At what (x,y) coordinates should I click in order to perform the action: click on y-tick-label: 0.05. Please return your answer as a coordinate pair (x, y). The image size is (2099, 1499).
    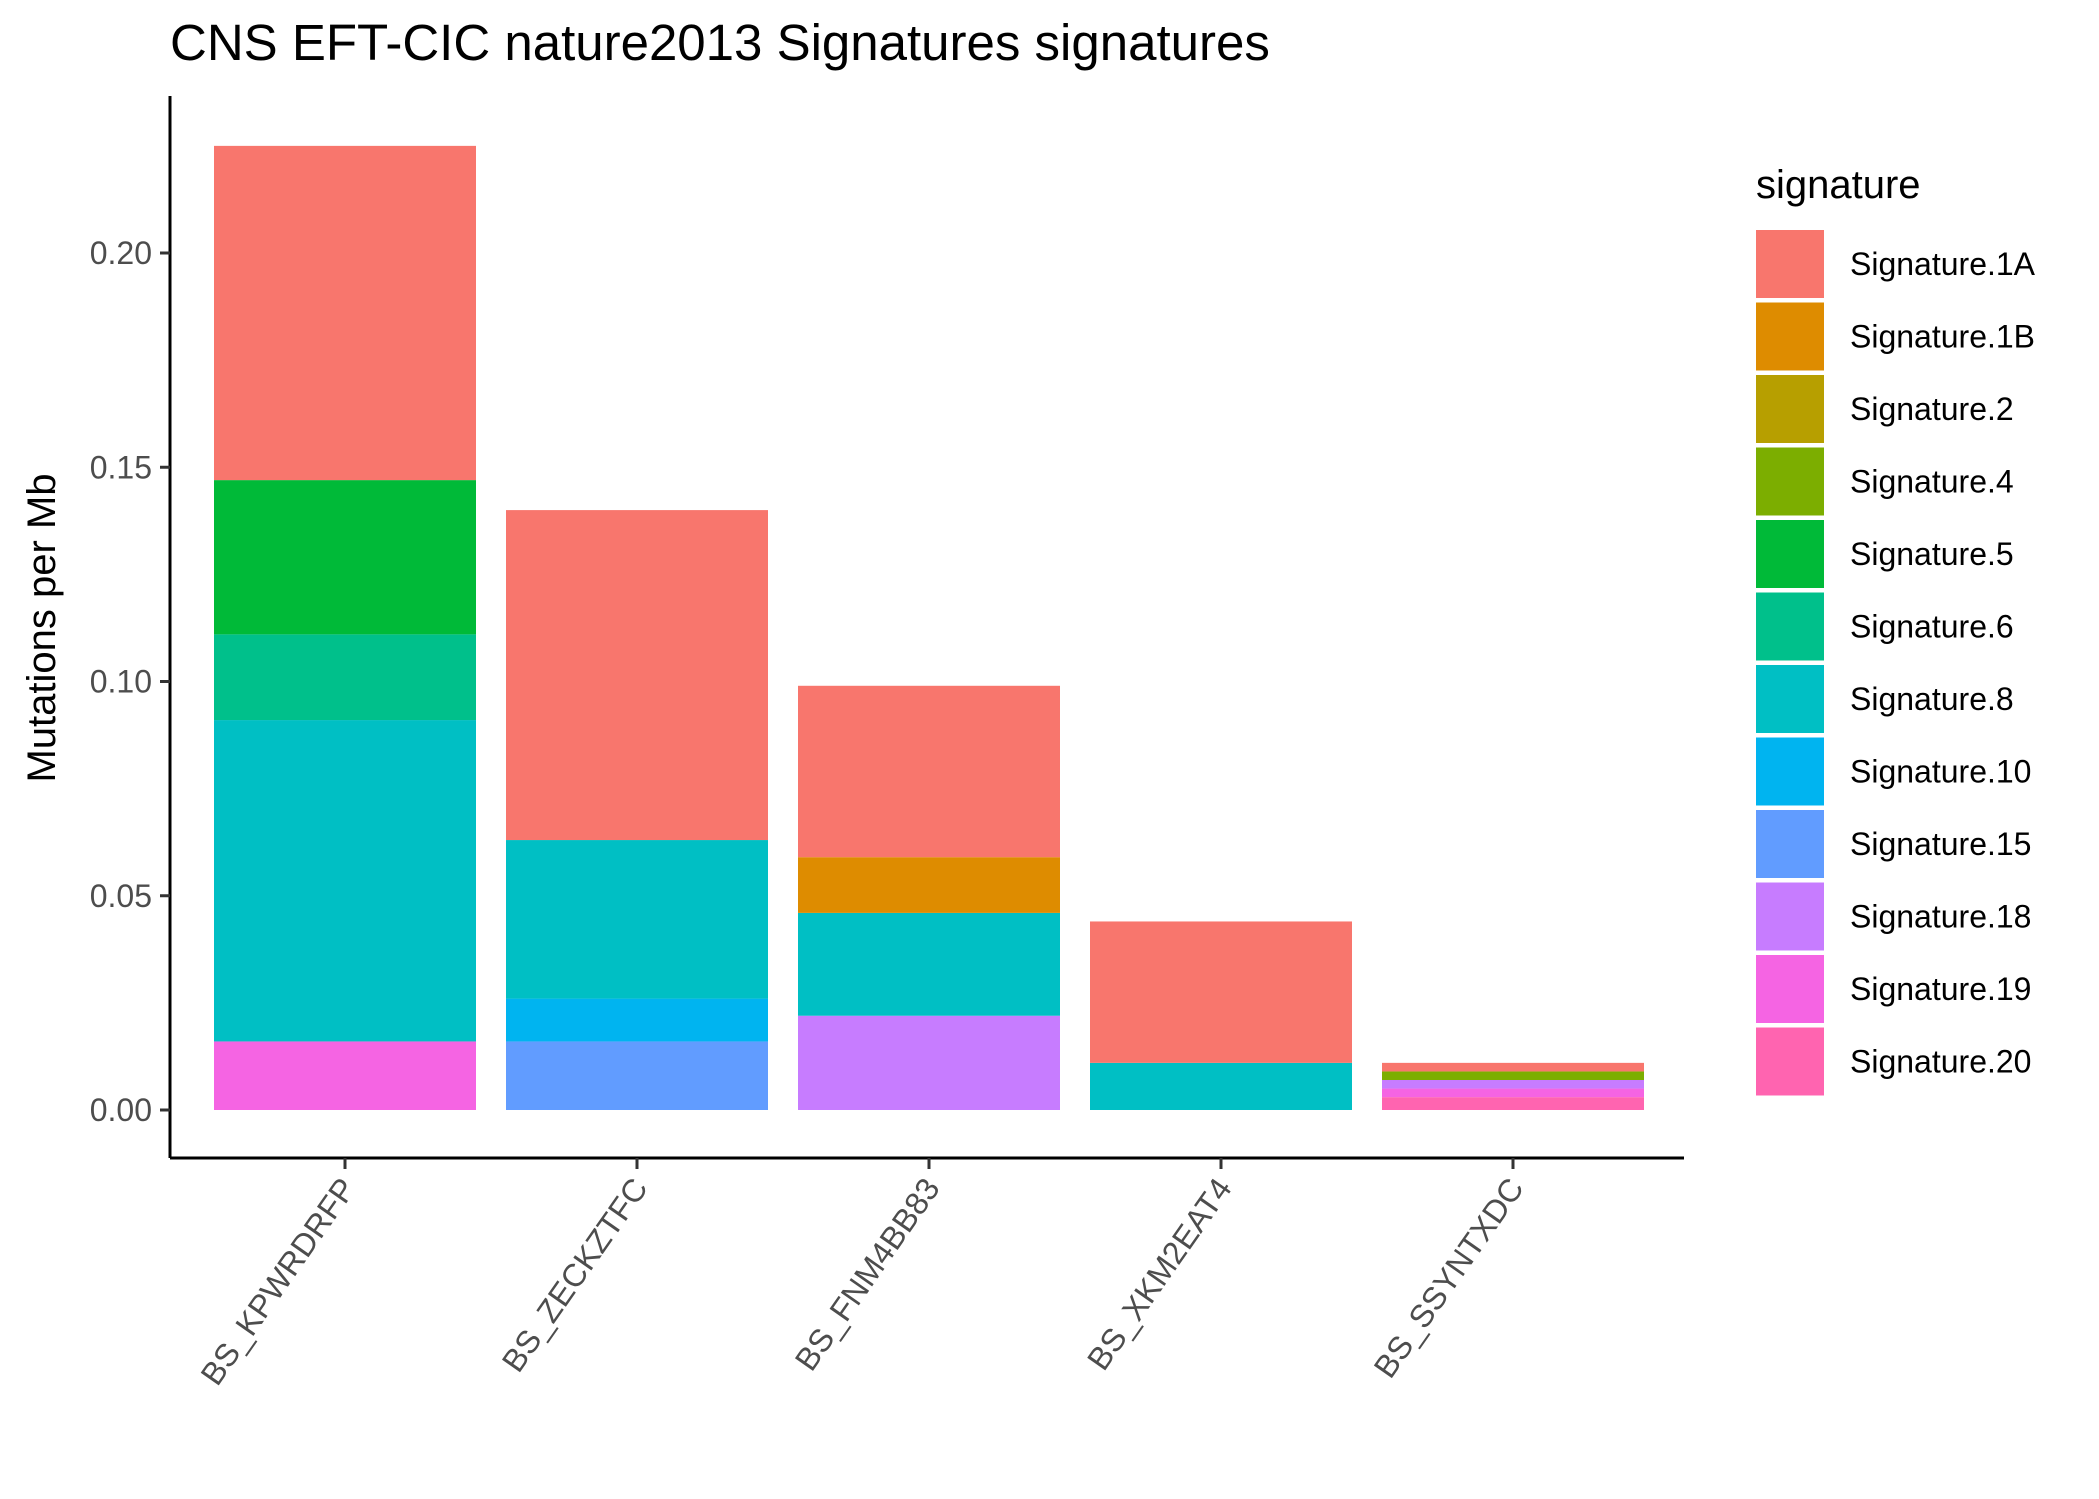
    Looking at the image, I should click on (121, 896).